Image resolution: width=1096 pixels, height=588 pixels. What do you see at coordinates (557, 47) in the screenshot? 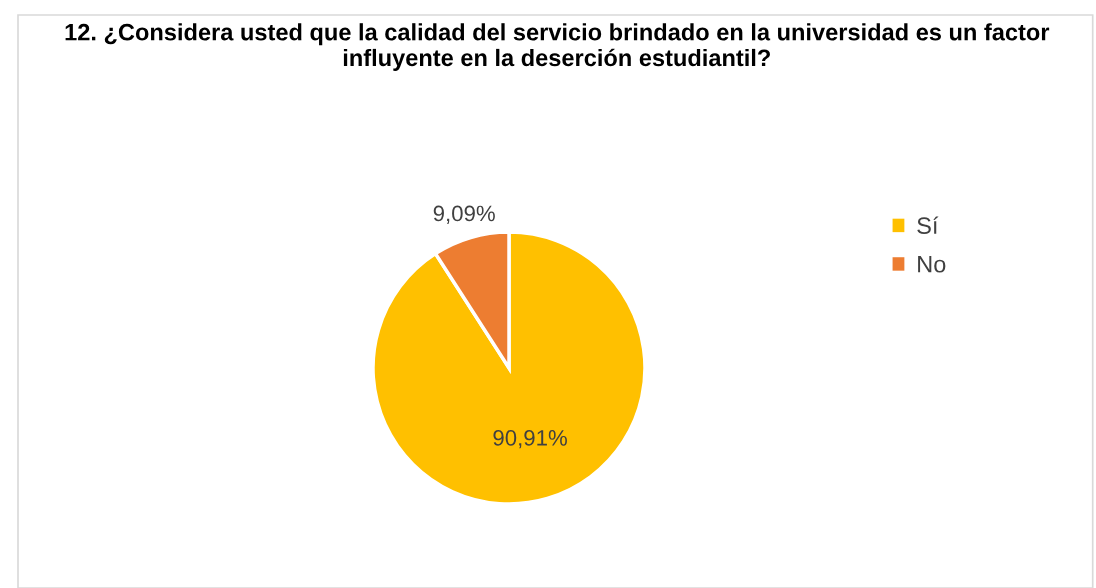
I see `chart-title: 12. ¿Considera usted que la calidad del servicio brindado en la universidad es un factor influyente en la deserción estudiantil?` at bounding box center [557, 47].